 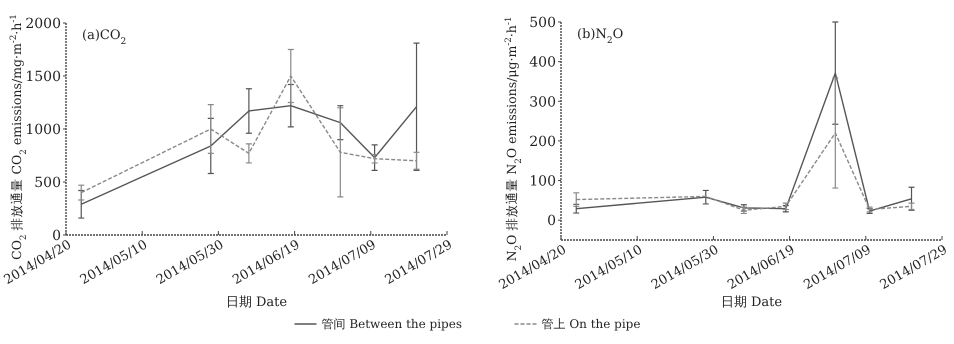 I want to click on y-tick-label: 100, so click(x=542, y=182).